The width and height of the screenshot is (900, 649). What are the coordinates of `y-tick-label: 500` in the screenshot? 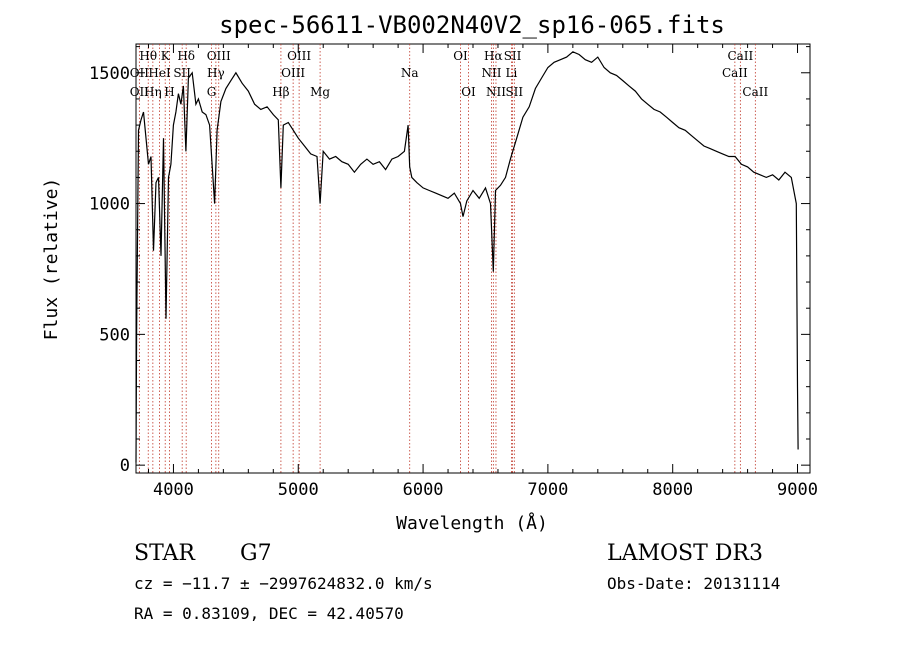 It's located at (114, 335).